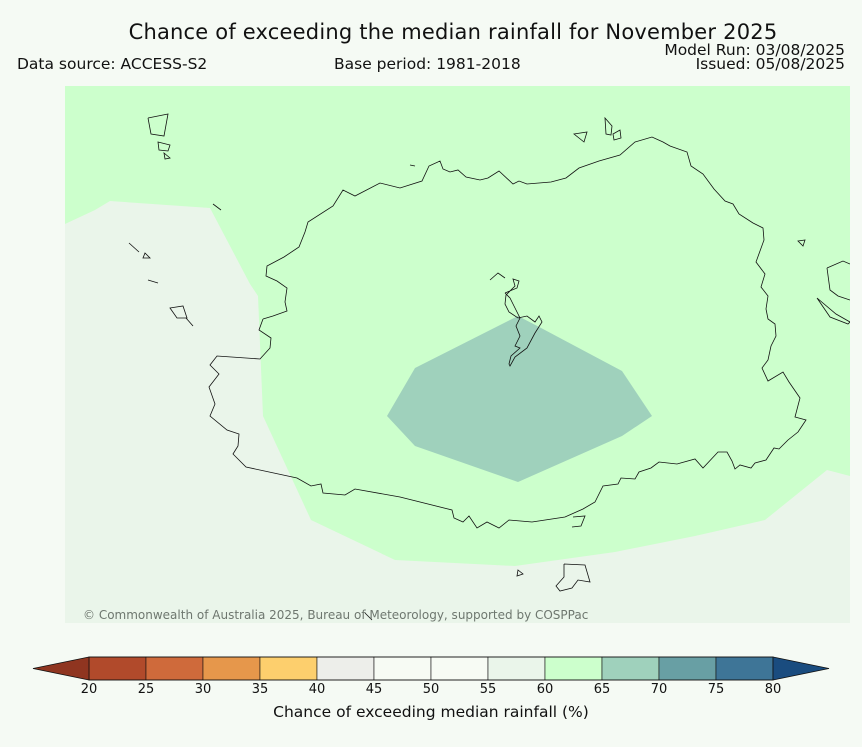 This screenshot has width=862, height=747. I want to click on colorbar-tick-label: 20, so click(89, 689).